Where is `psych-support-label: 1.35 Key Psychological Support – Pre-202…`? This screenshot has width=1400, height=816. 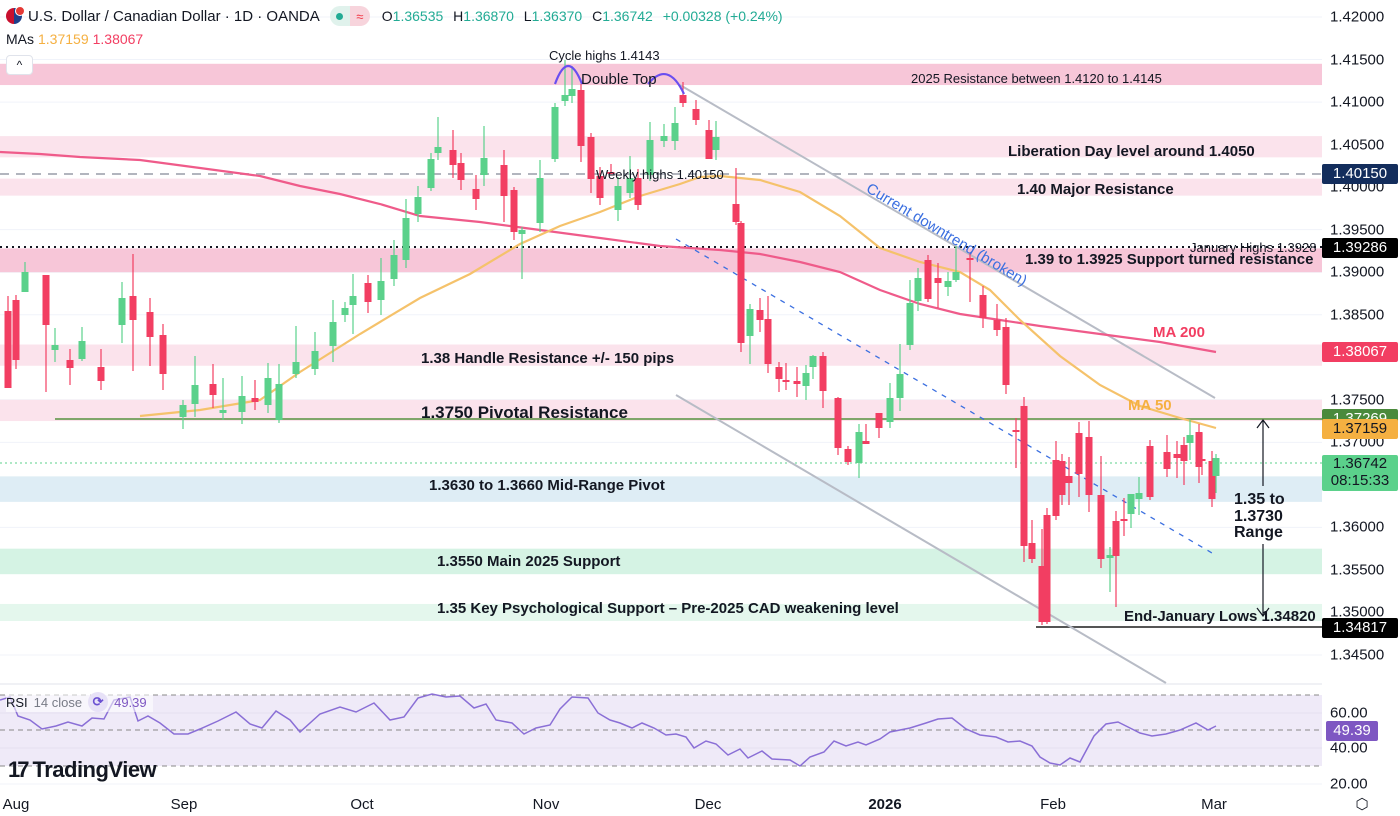 psych-support-label: 1.35 Key Psychological Support – Pre-202… is located at coordinates (668, 608).